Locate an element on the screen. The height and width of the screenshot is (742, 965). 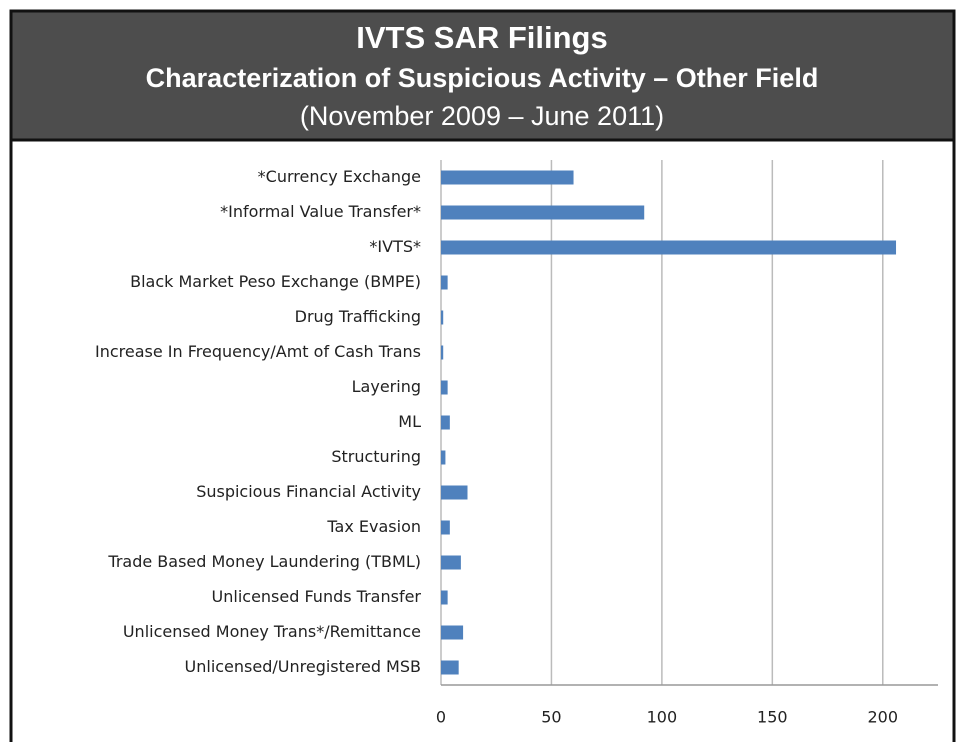
x-tick-label: 150 is located at coordinates (772, 717).